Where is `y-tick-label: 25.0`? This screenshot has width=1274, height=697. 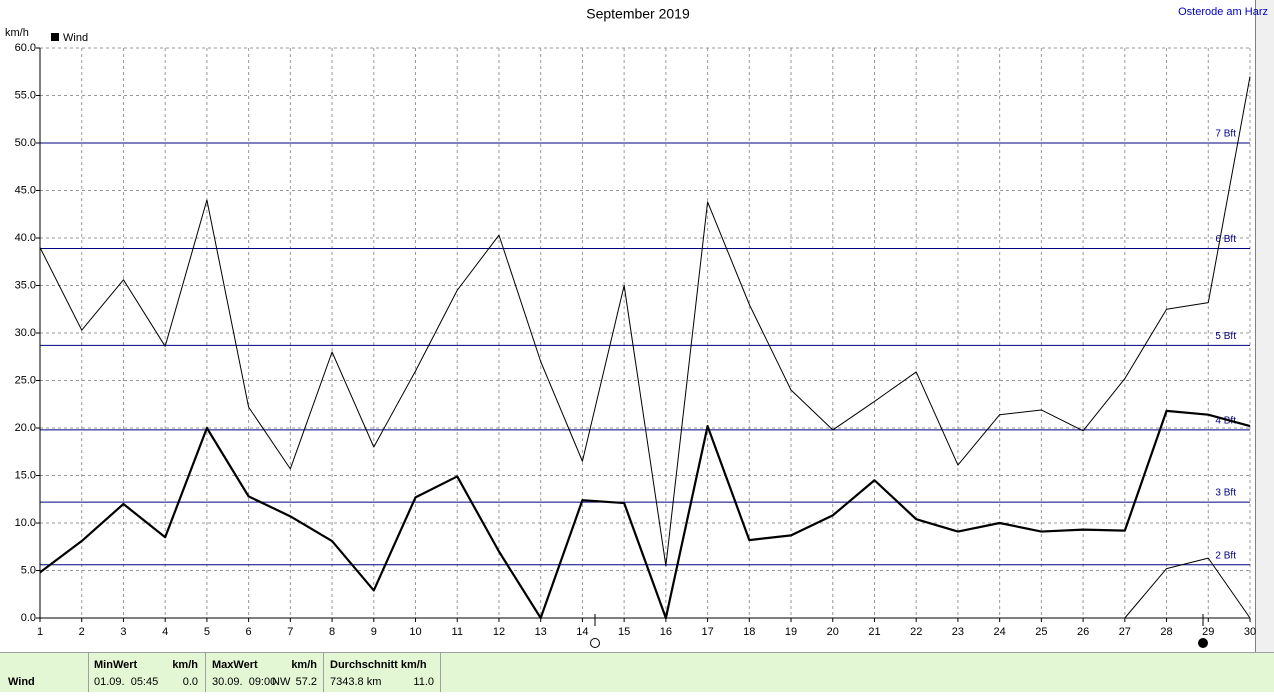
y-tick-label: 25.0 is located at coordinates (25, 380).